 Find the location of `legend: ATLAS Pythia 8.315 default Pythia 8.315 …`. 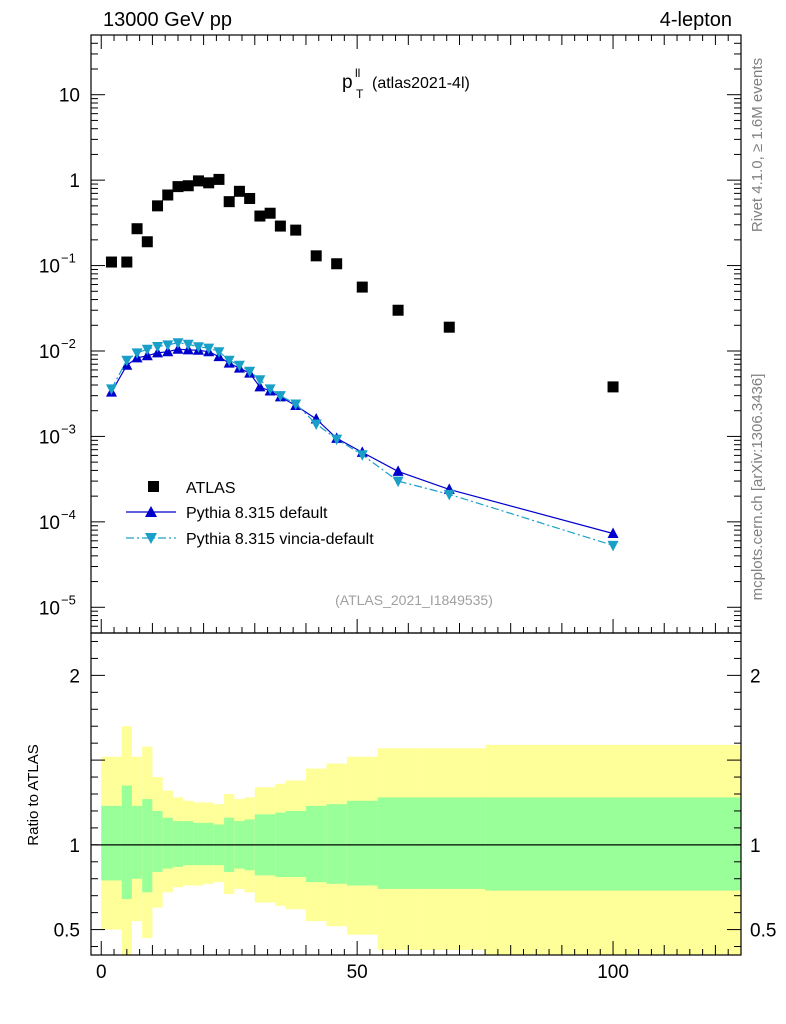

legend: ATLAS Pythia 8.315 default Pythia 8.315 … is located at coordinates (250, 514).